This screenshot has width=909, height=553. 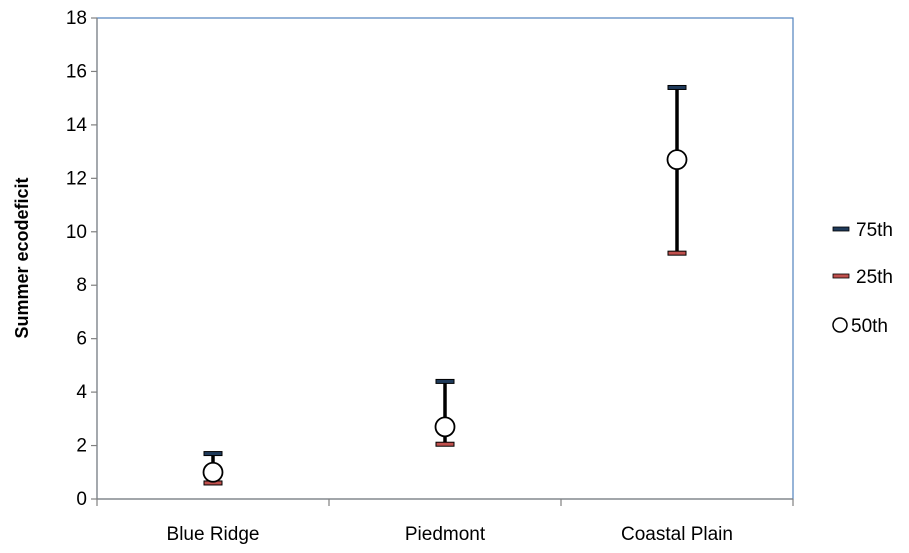 I want to click on legend-symbol-75th, so click(x=841, y=229).